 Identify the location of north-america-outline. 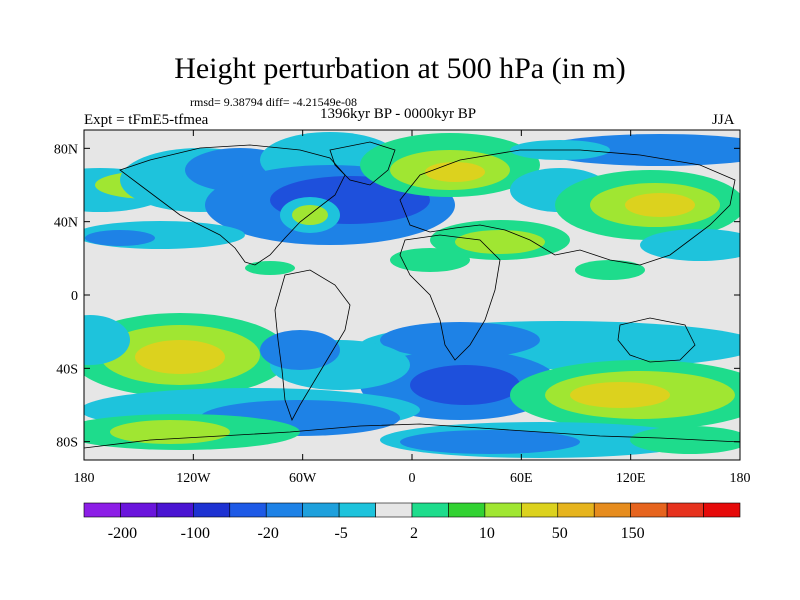
(232, 205).